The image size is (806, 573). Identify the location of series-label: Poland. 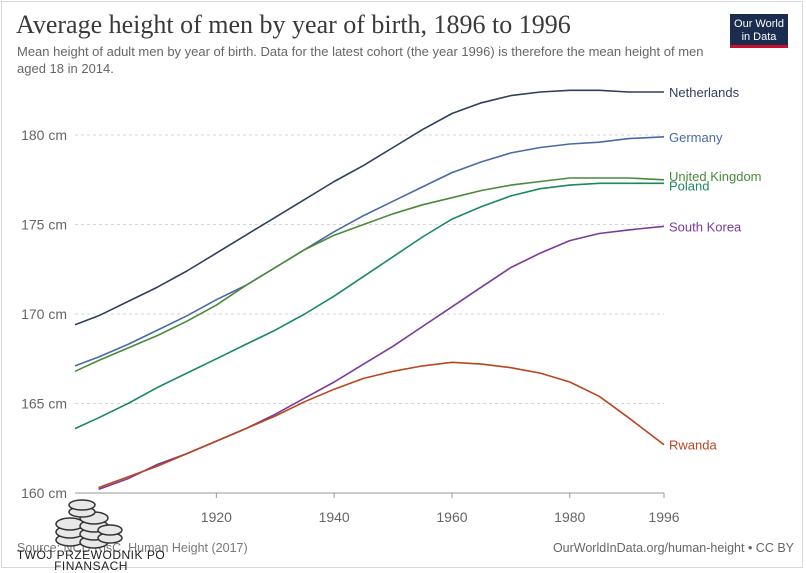
(689, 185).